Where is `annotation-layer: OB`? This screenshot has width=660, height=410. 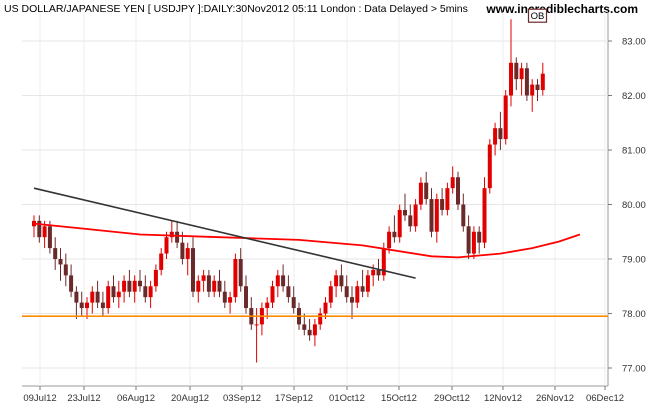 annotation-layer: OB is located at coordinates (537, 15).